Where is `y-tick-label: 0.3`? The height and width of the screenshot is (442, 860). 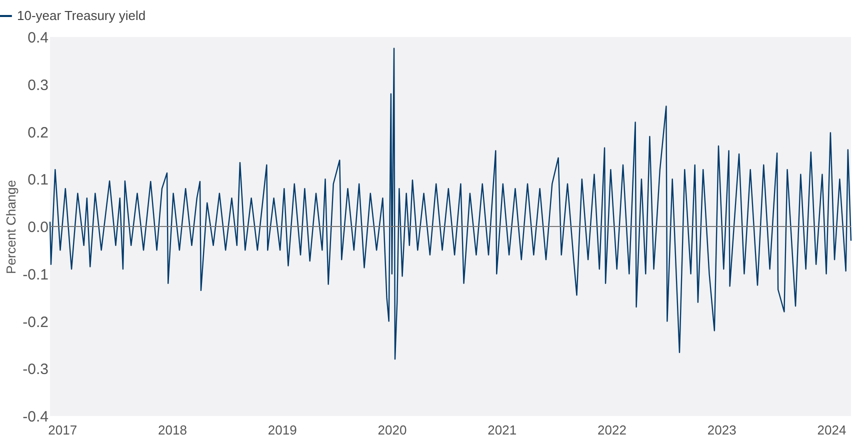 y-tick-label: 0.3 is located at coordinates (38, 85).